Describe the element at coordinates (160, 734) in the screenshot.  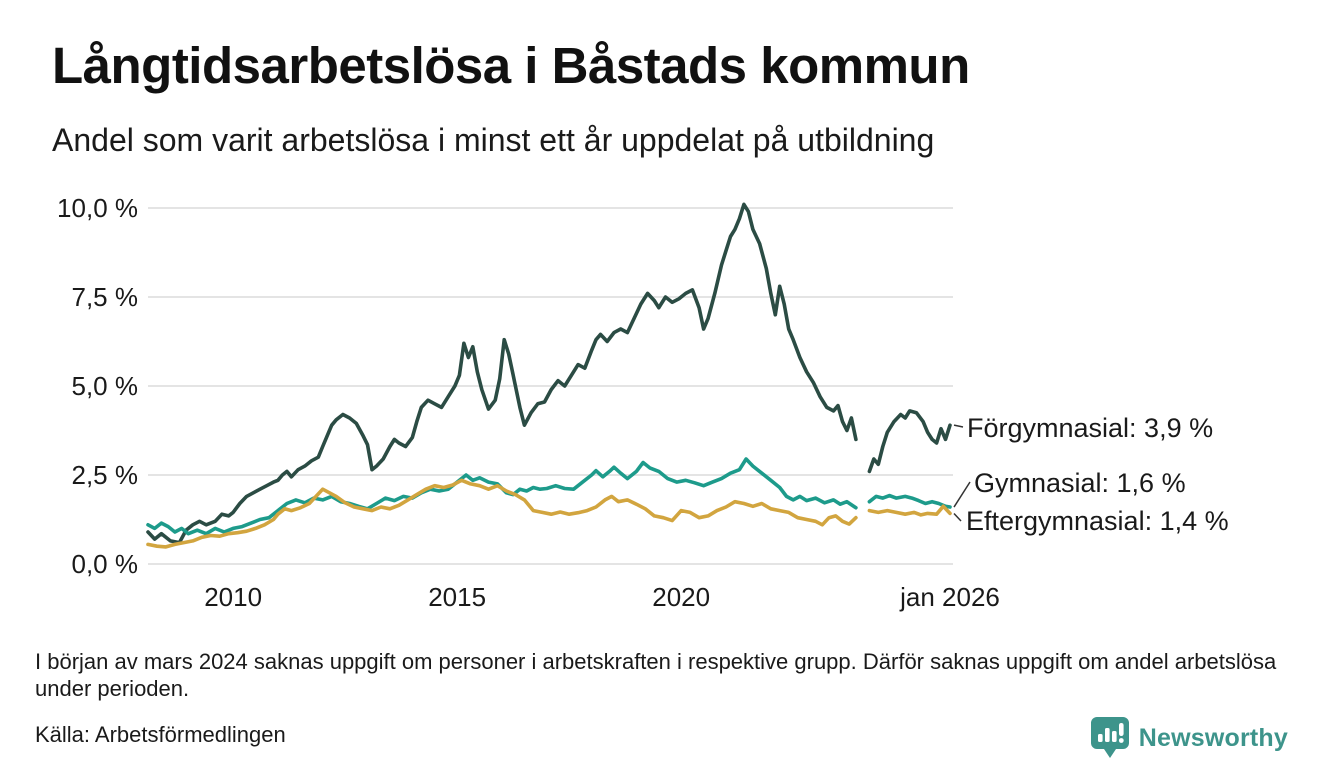
I see `source-credit: Källa: Arbetsförmedlingen` at that location.